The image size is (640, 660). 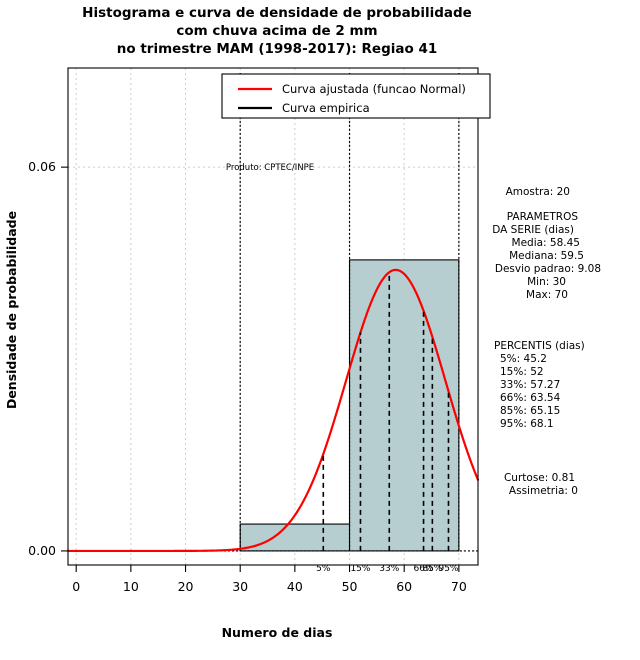 What do you see at coordinates (11, 310) in the screenshot?
I see `y-axis-title: Densidade de probabilidade` at bounding box center [11, 310].